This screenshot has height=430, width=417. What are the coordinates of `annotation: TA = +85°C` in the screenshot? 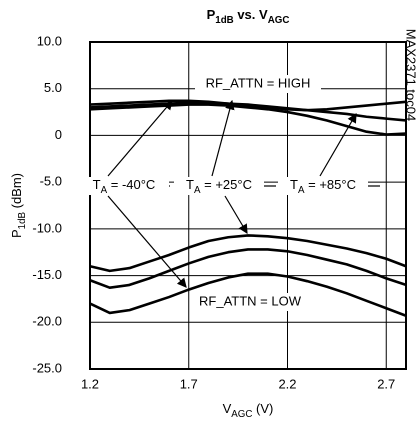 It's located at (323, 186).